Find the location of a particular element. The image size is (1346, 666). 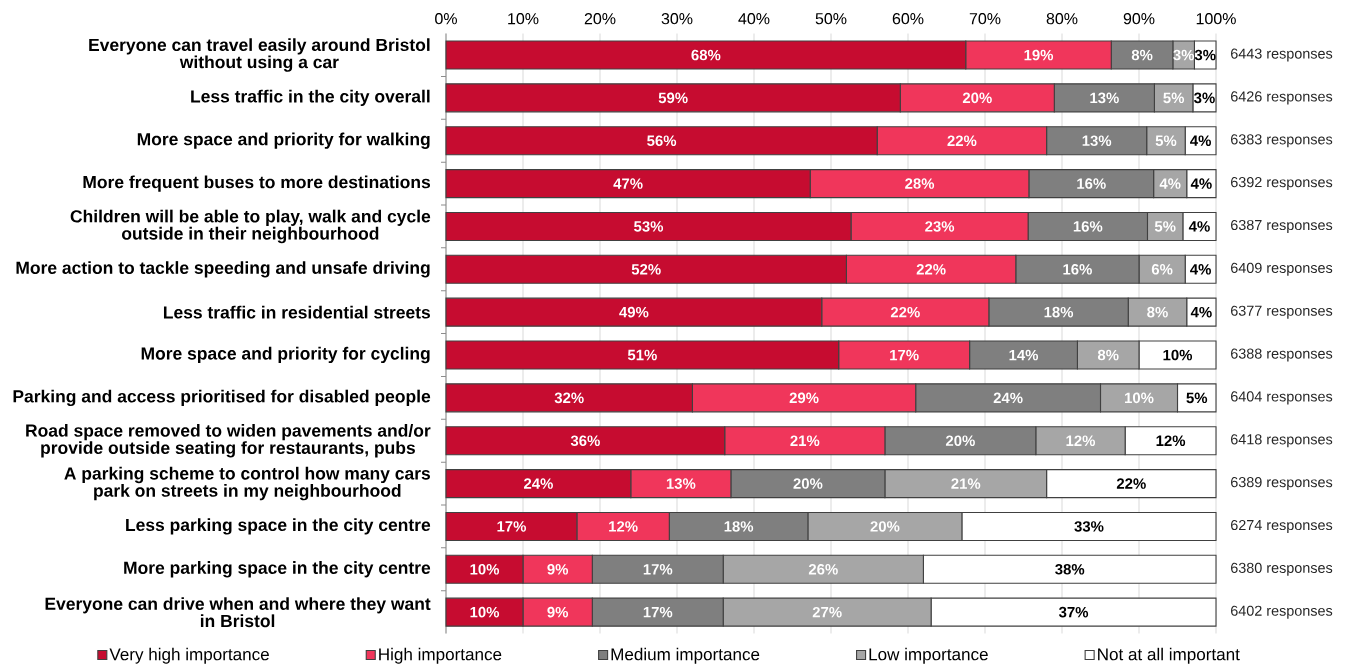

data-label: 56% is located at coordinates (662, 141).